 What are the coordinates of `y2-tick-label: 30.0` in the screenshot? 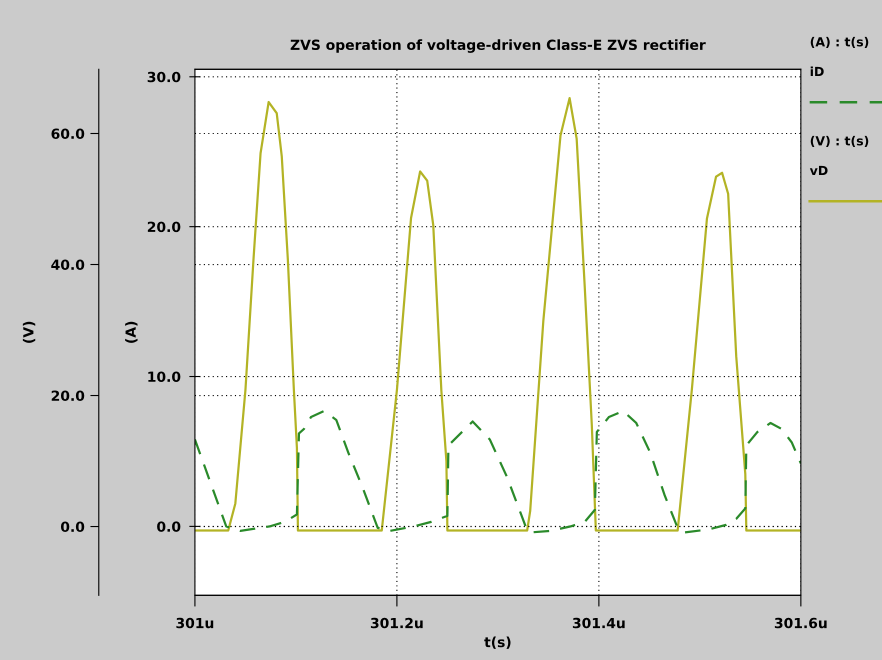 It's located at (164, 77).